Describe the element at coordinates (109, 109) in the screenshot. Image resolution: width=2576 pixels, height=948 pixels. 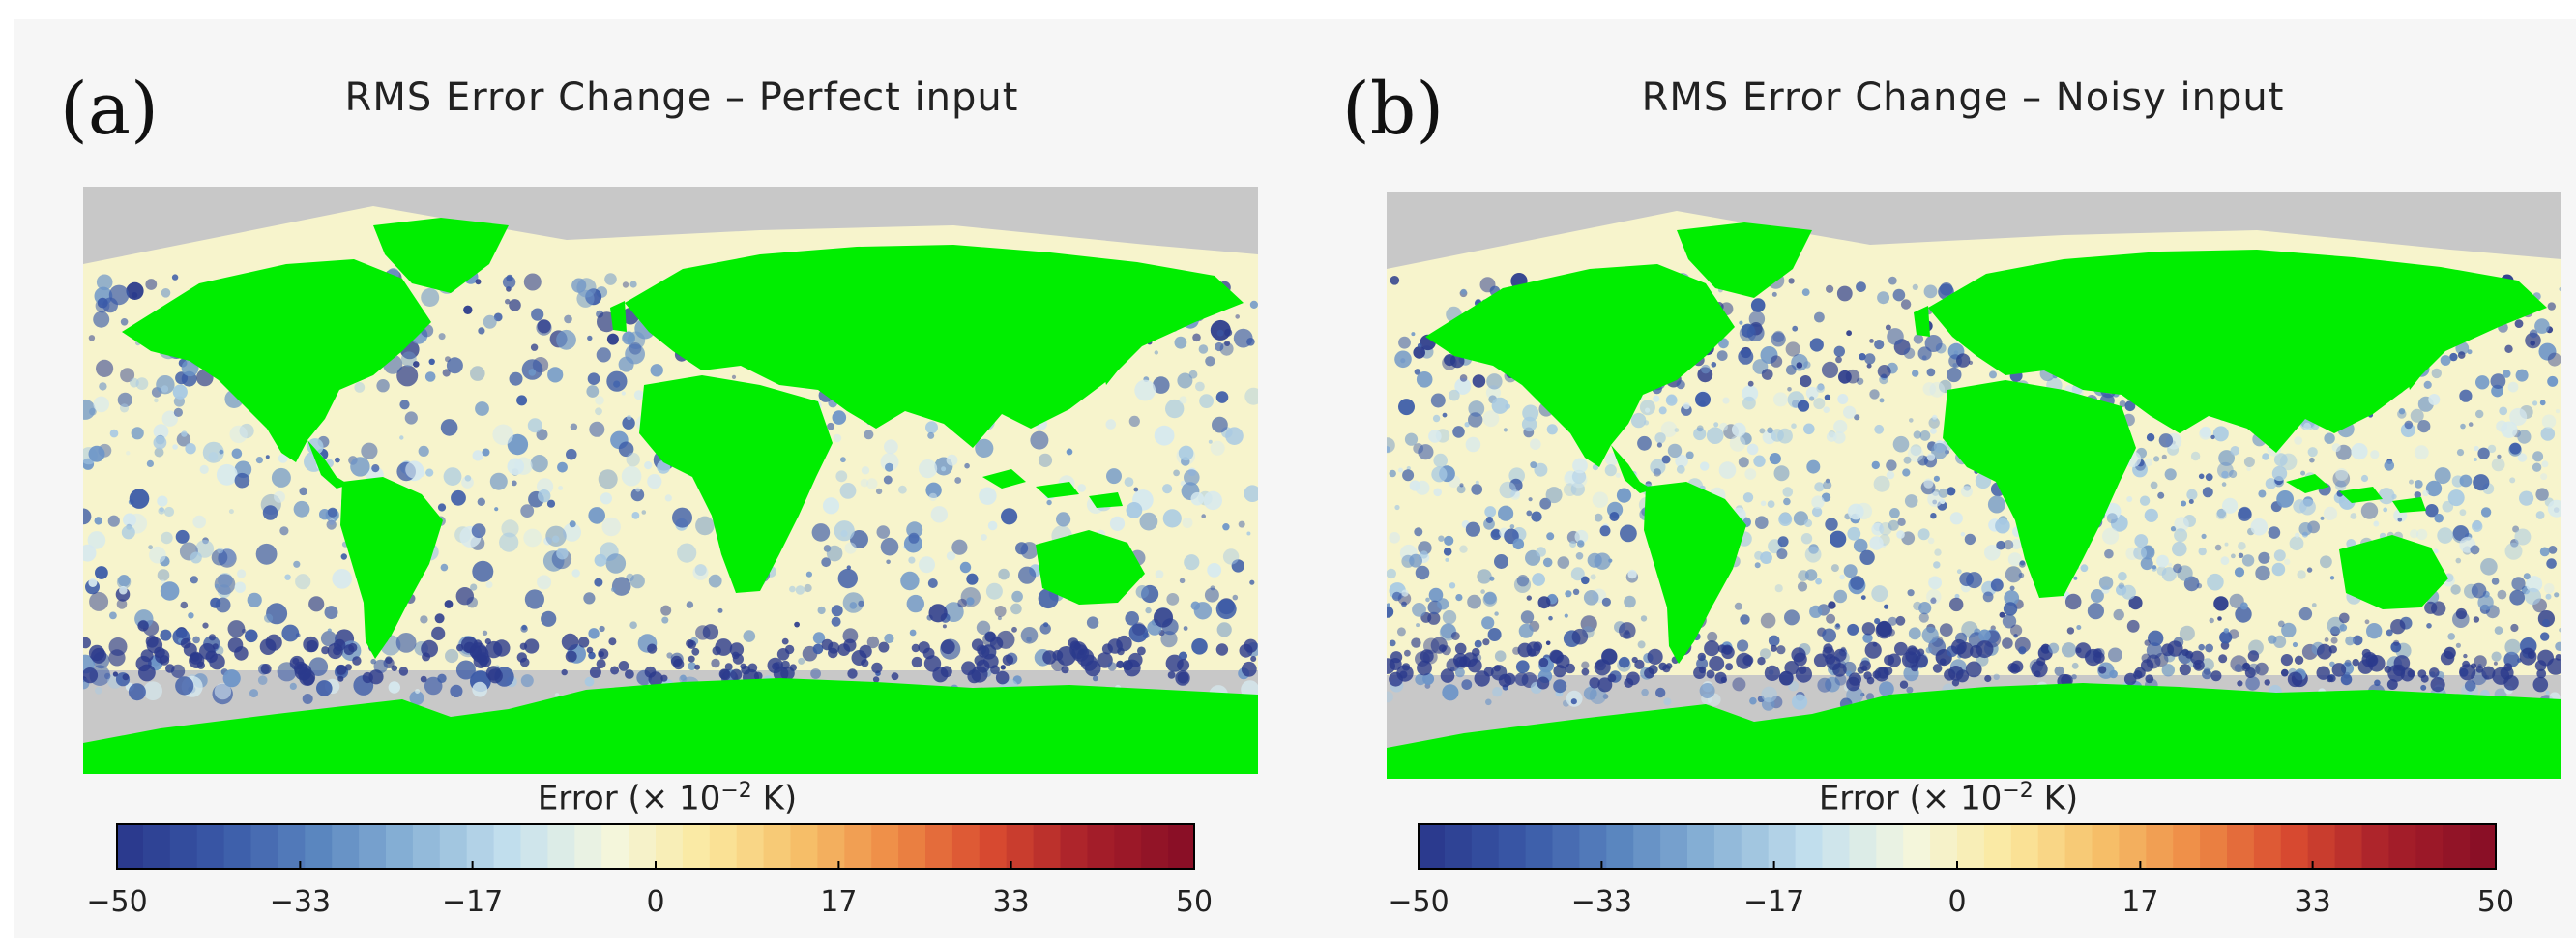
I see `panel-letter: (a)` at that location.